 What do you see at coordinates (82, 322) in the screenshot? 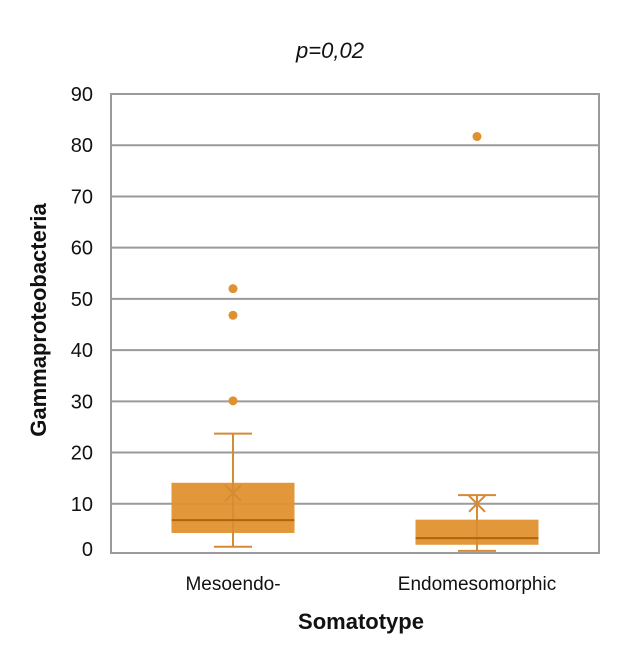
I see `y-tick-labels: 0 10 20 30 40 50 60 70 80 90` at bounding box center [82, 322].